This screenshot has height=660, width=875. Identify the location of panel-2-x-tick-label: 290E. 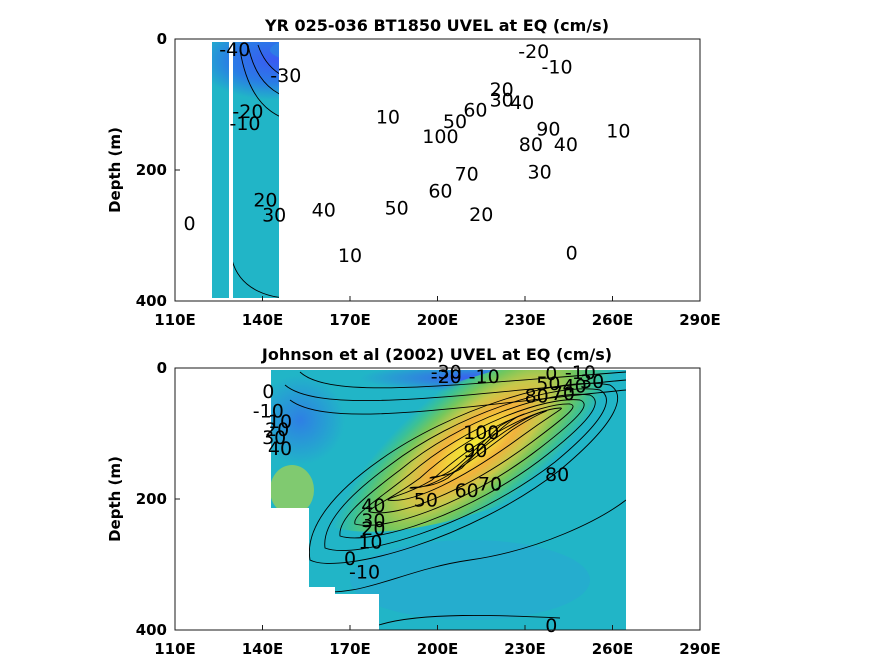
(700, 648).